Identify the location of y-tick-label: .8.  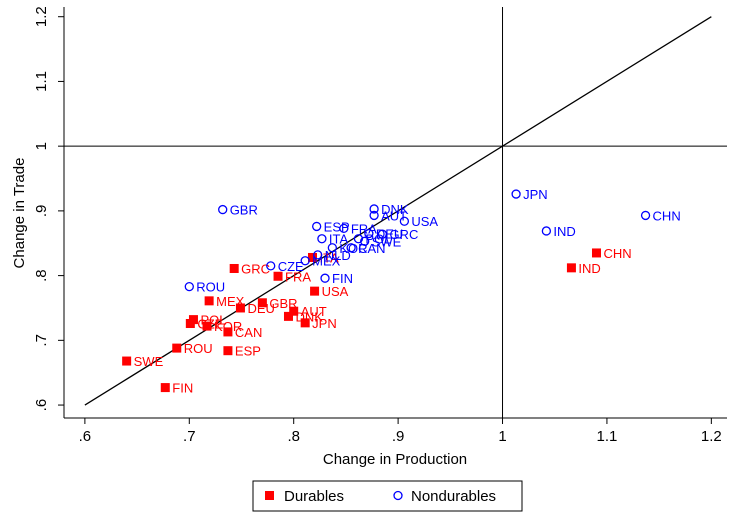
(41, 275).